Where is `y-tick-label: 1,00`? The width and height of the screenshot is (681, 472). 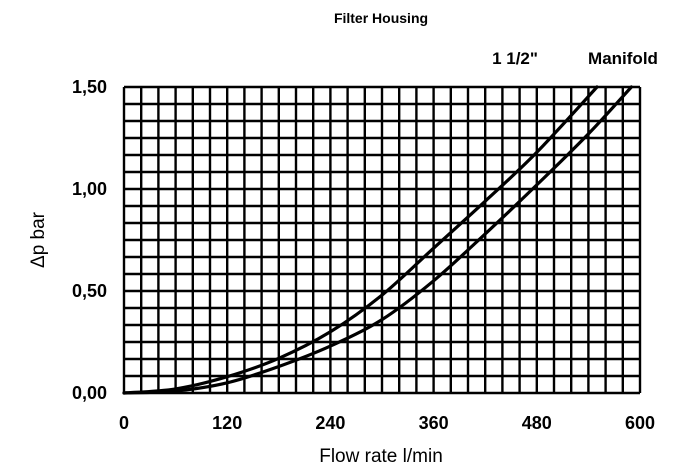 y-tick-label: 1,00 is located at coordinates (89, 189).